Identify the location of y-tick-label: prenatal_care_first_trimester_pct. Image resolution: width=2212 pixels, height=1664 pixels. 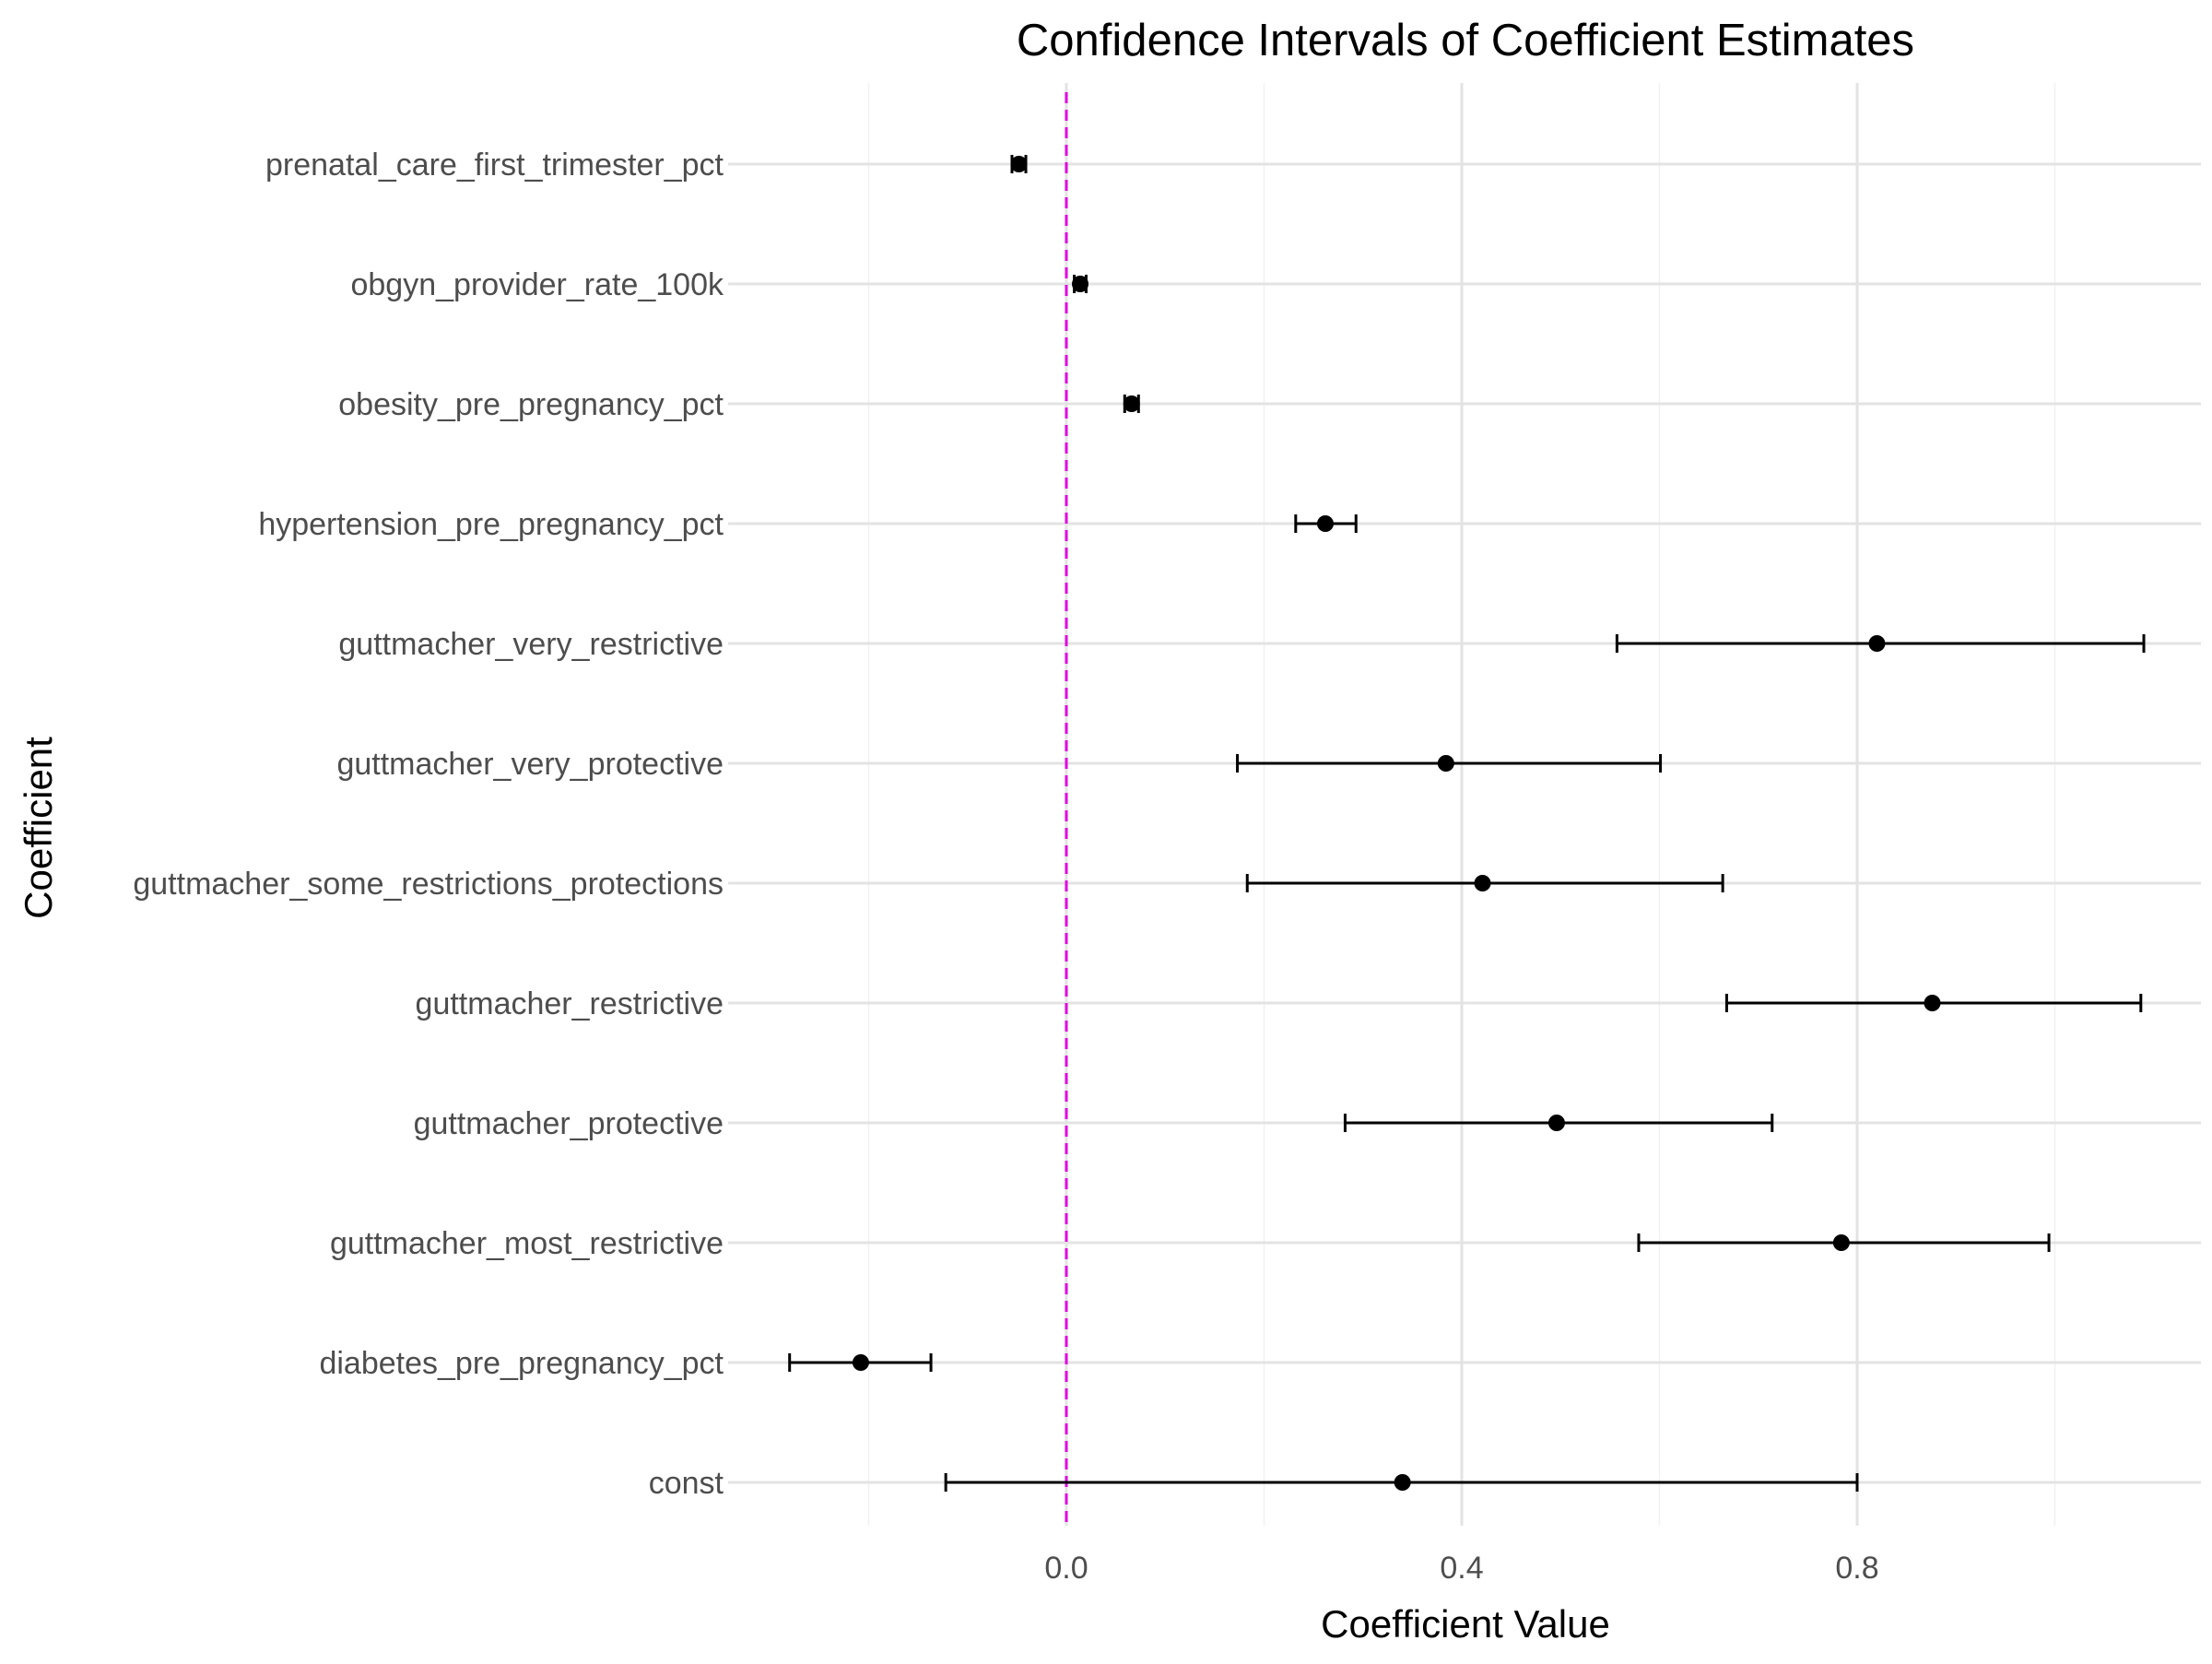
(494, 165).